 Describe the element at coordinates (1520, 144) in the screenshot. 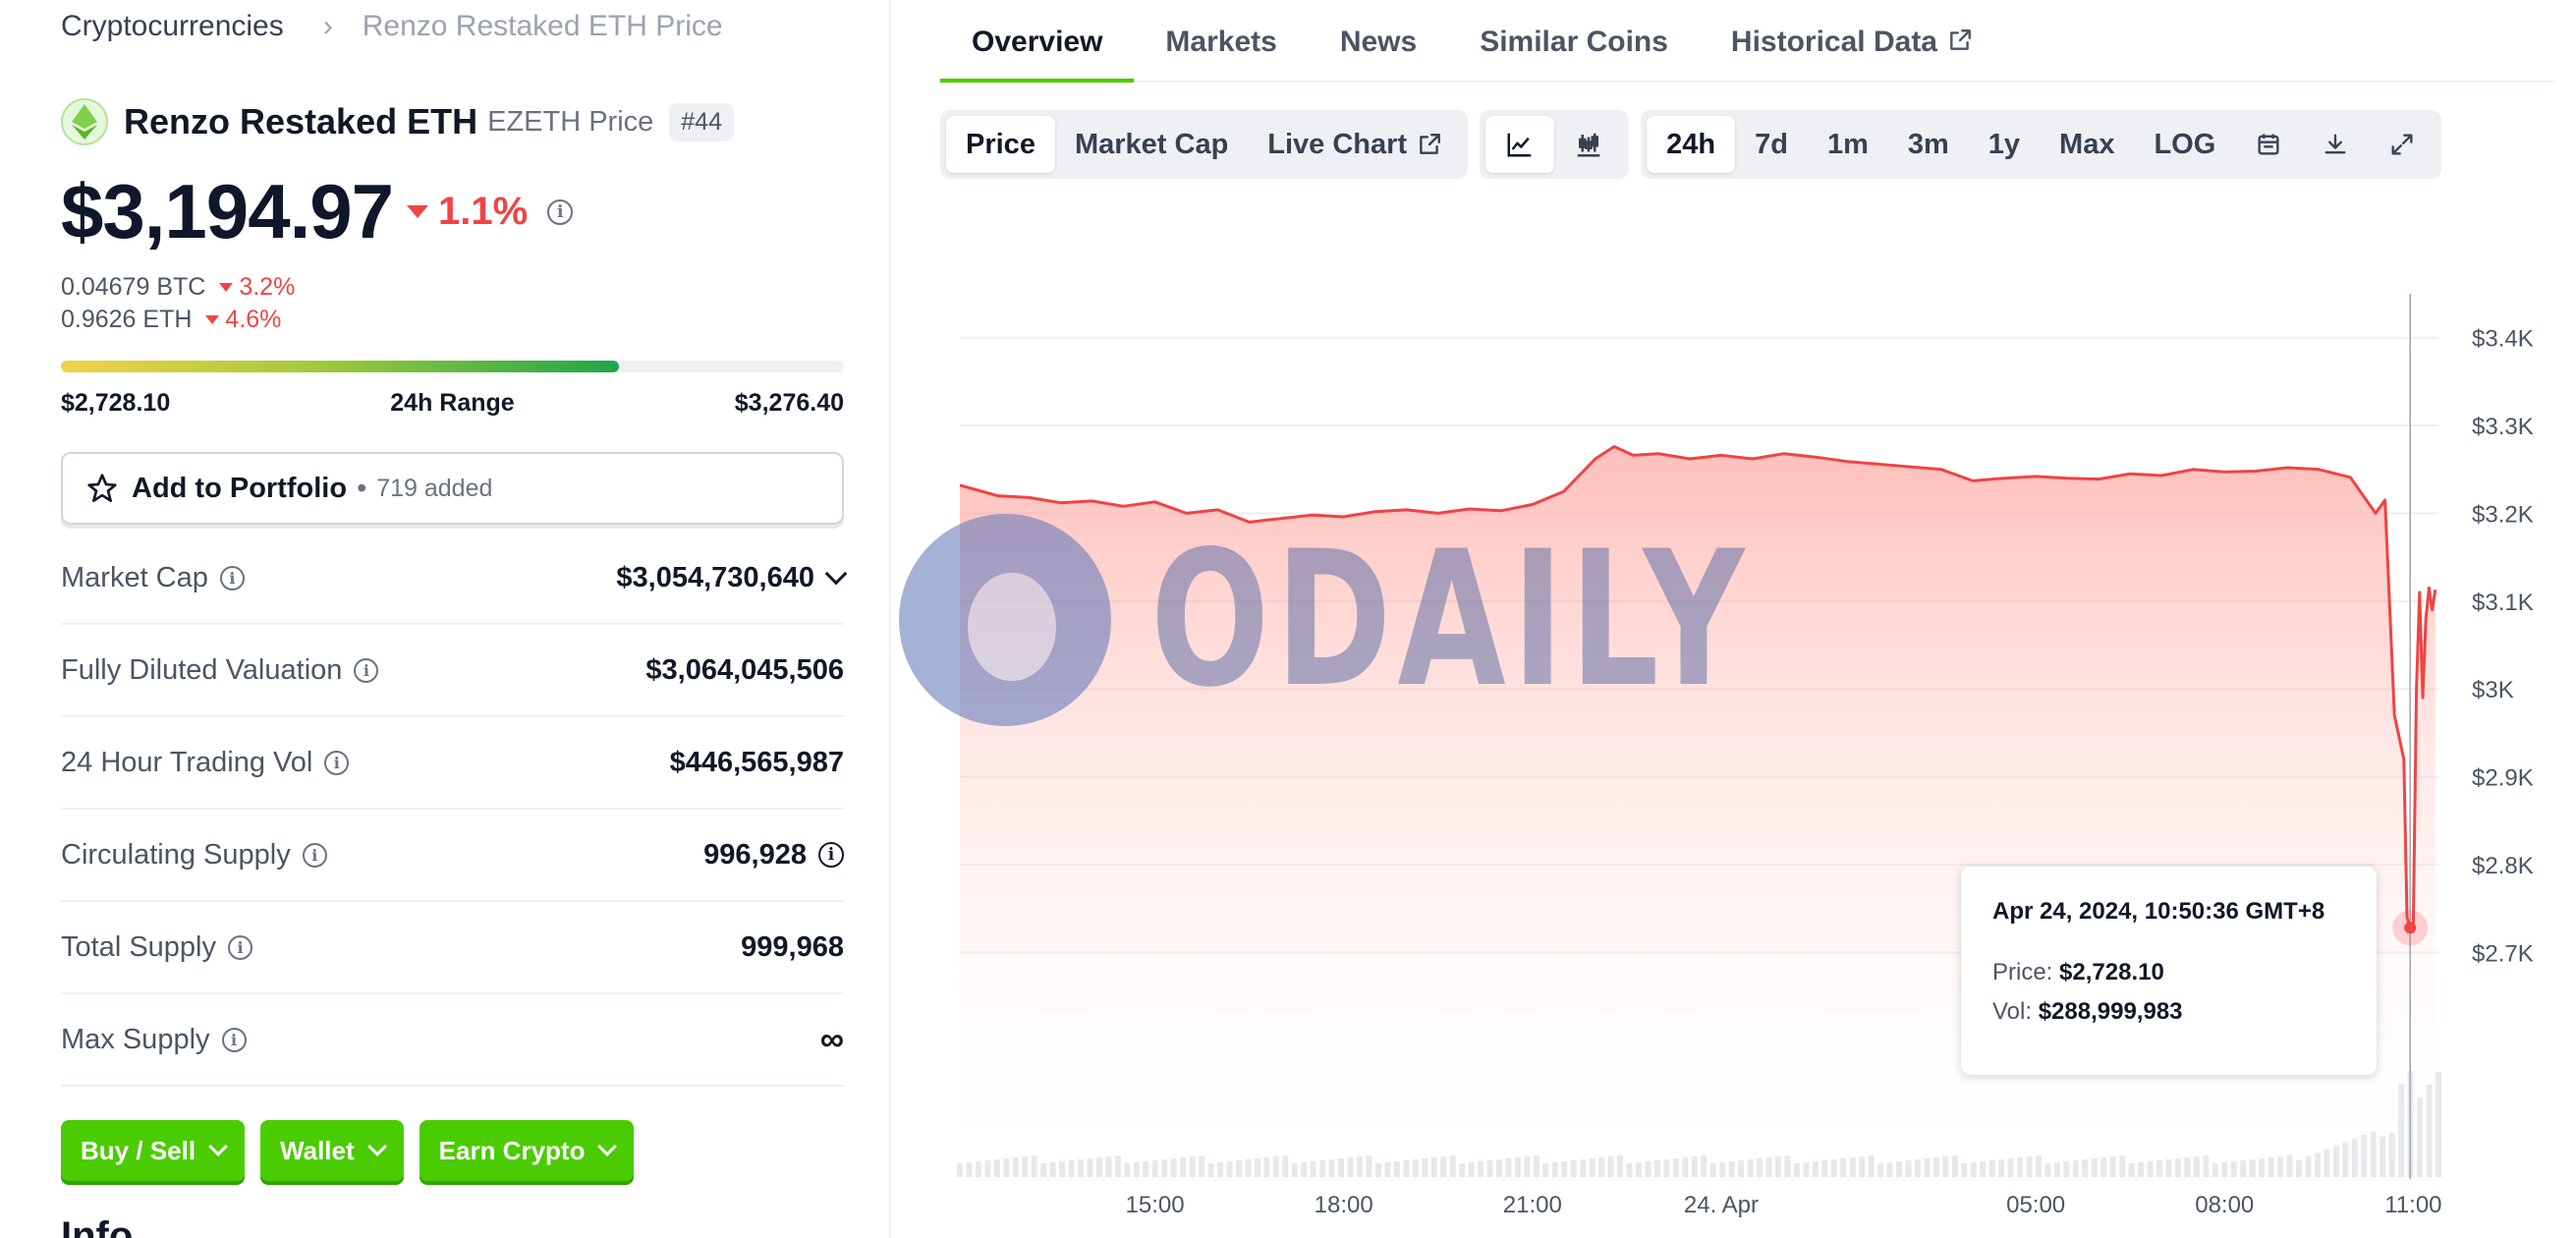

I see `line-chart-button` at that location.